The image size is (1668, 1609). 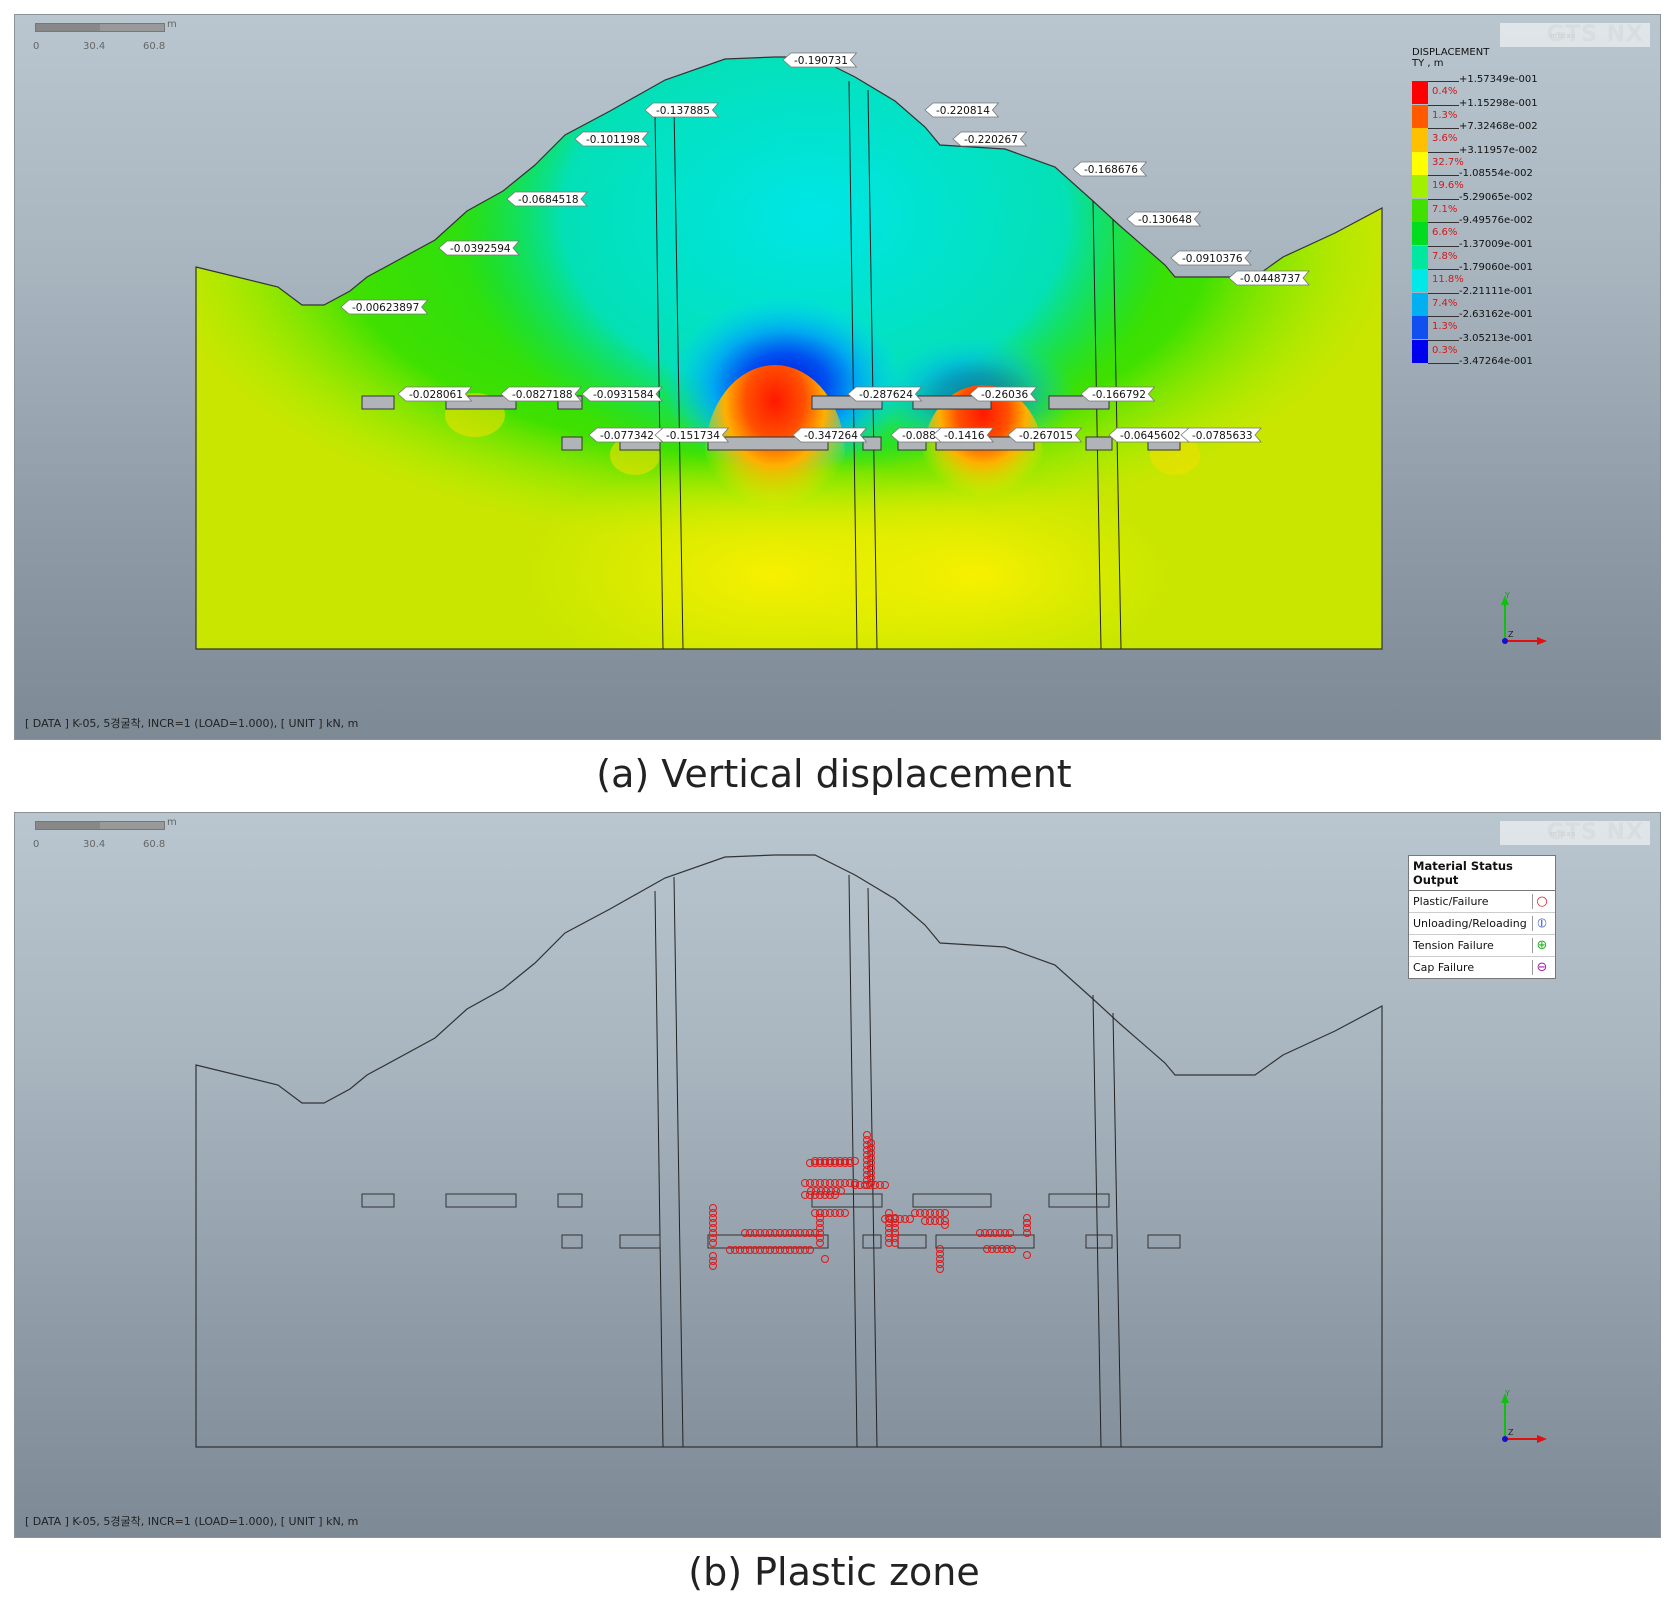 What do you see at coordinates (834, 1572) in the screenshot?
I see `caption-plastic-zone: (b) Plastic zone` at bounding box center [834, 1572].